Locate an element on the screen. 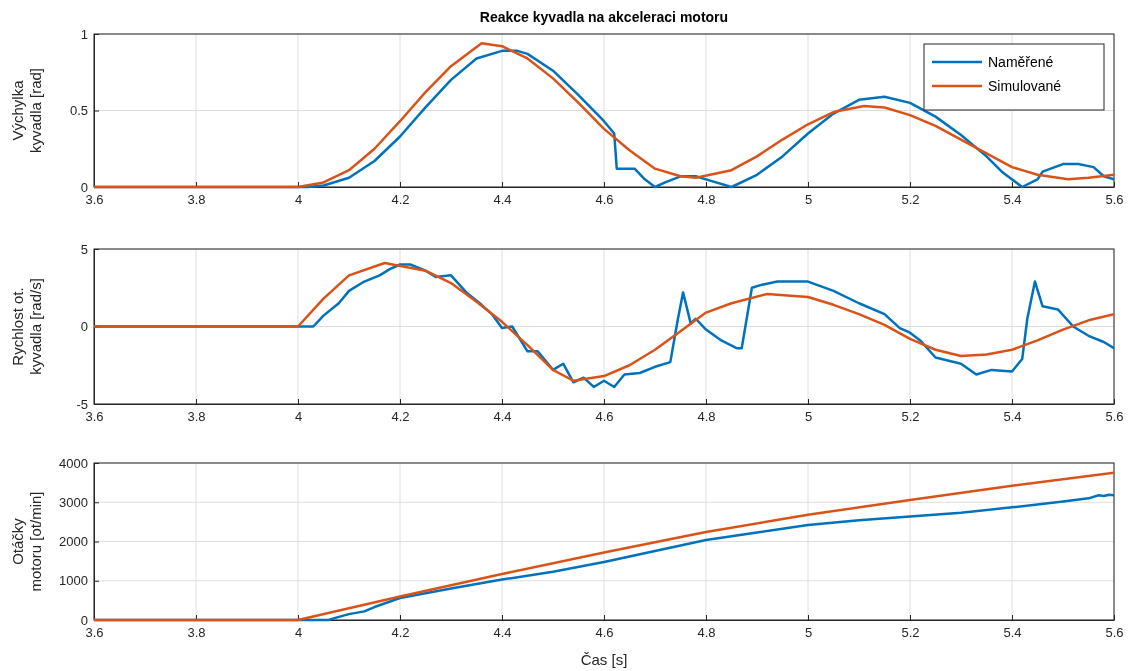 Image resolution: width=1130 pixels, height=671 pixels. legend-label: Naměřené is located at coordinates (1021, 62).